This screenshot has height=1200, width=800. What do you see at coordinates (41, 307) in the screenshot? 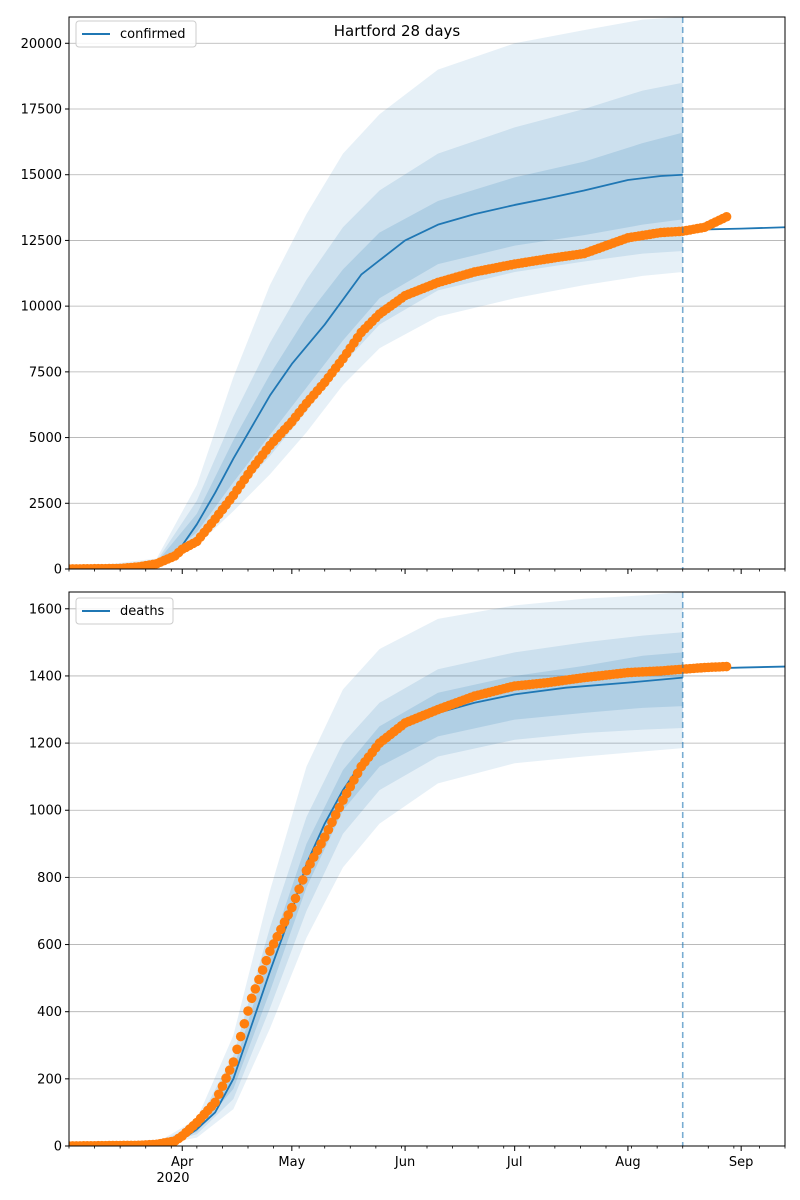
I see `y-tick-label: 10000` at bounding box center [41, 307].